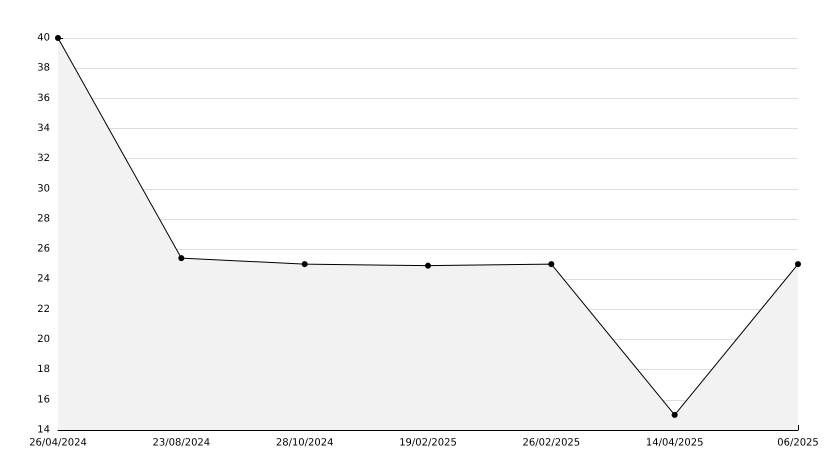  Describe the element at coordinates (43, 158) in the screenshot. I see `y-tick-label: 32` at that location.